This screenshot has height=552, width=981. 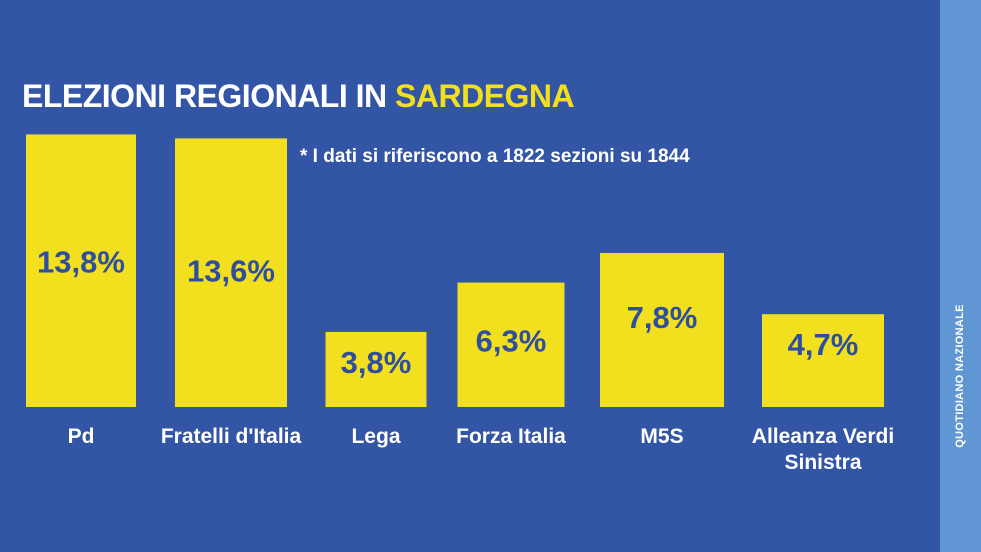 I want to click on bar-fratelli-d-italia, so click(x=231, y=272).